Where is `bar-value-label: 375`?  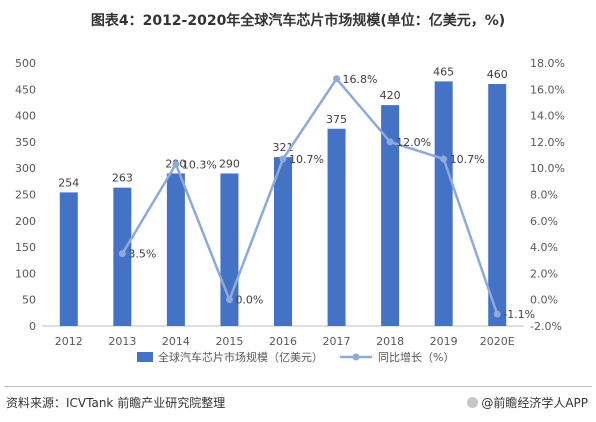
bar-value-label: 375 is located at coordinates (336, 119).